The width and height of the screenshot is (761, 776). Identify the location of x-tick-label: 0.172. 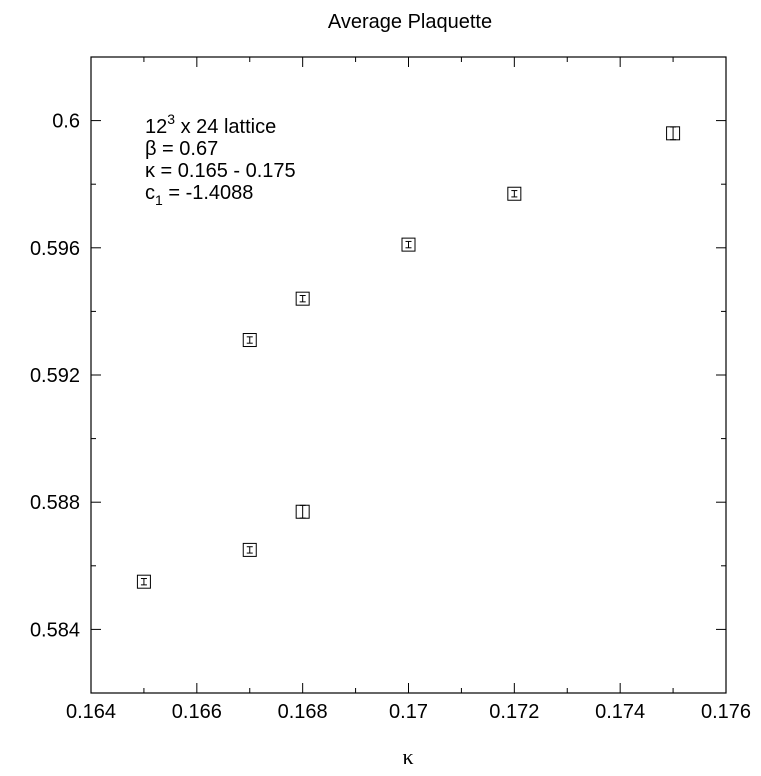
(514, 712).